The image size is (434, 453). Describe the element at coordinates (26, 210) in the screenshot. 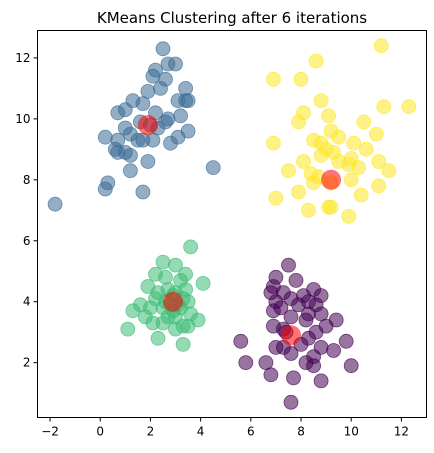

I see `y-axis: 2 4 6 8 10 12` at that location.